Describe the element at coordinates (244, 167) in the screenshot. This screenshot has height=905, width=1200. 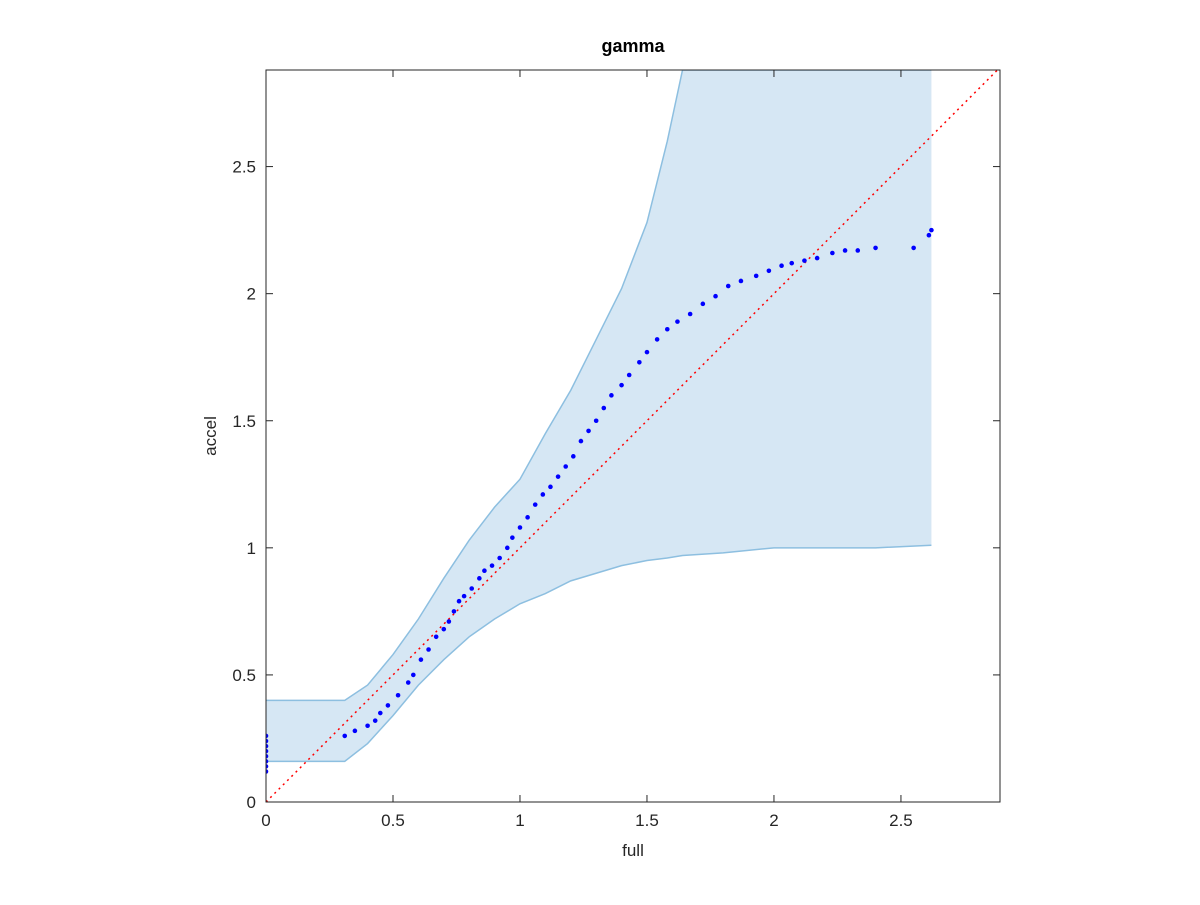
I see `y-tick-label: 2.5` at that location.